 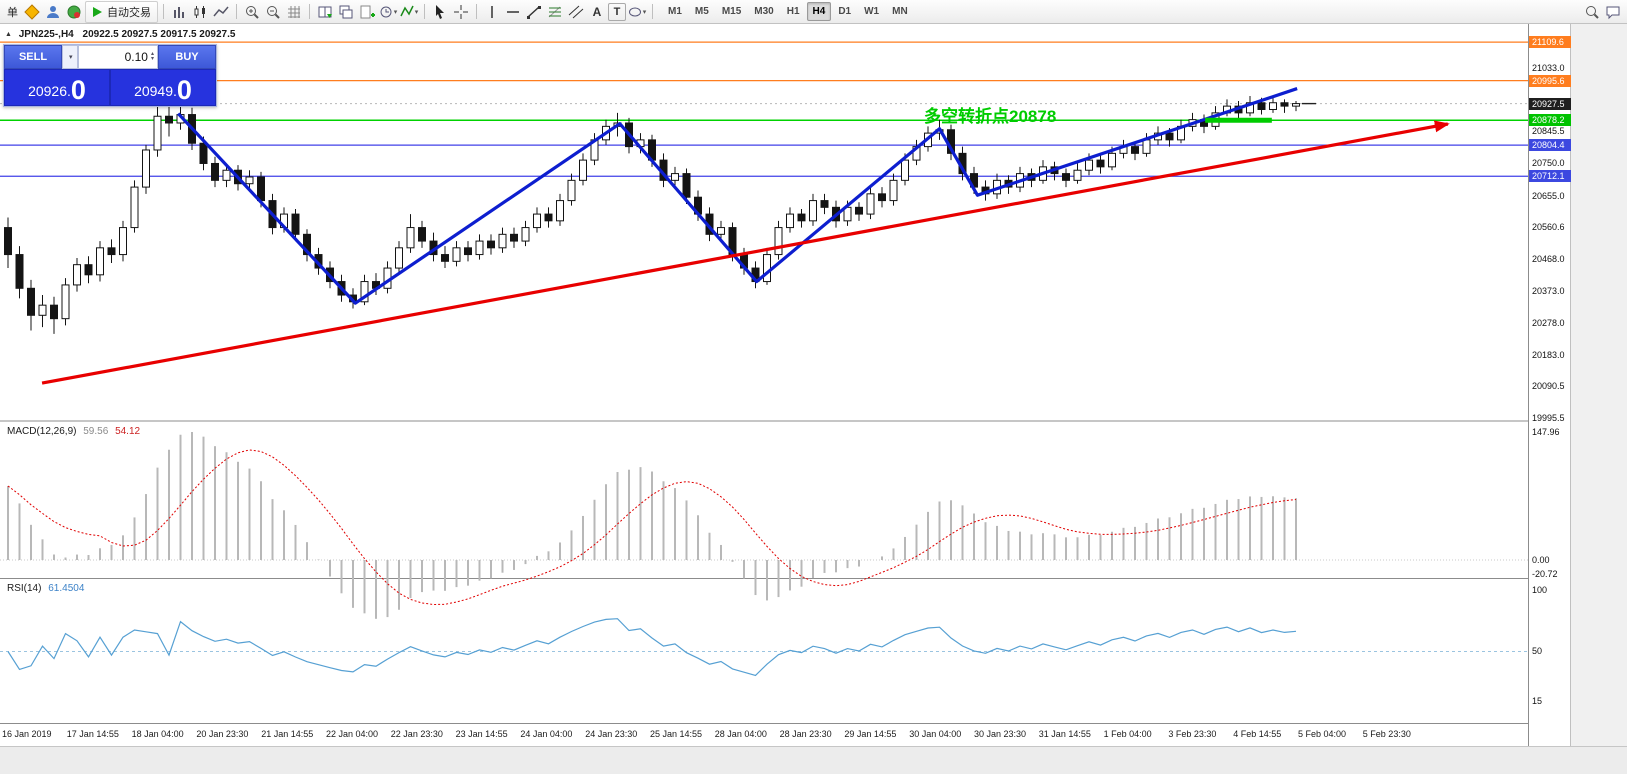 What do you see at coordinates (179, 12) in the screenshot?
I see `bar-chart-icon` at bounding box center [179, 12].